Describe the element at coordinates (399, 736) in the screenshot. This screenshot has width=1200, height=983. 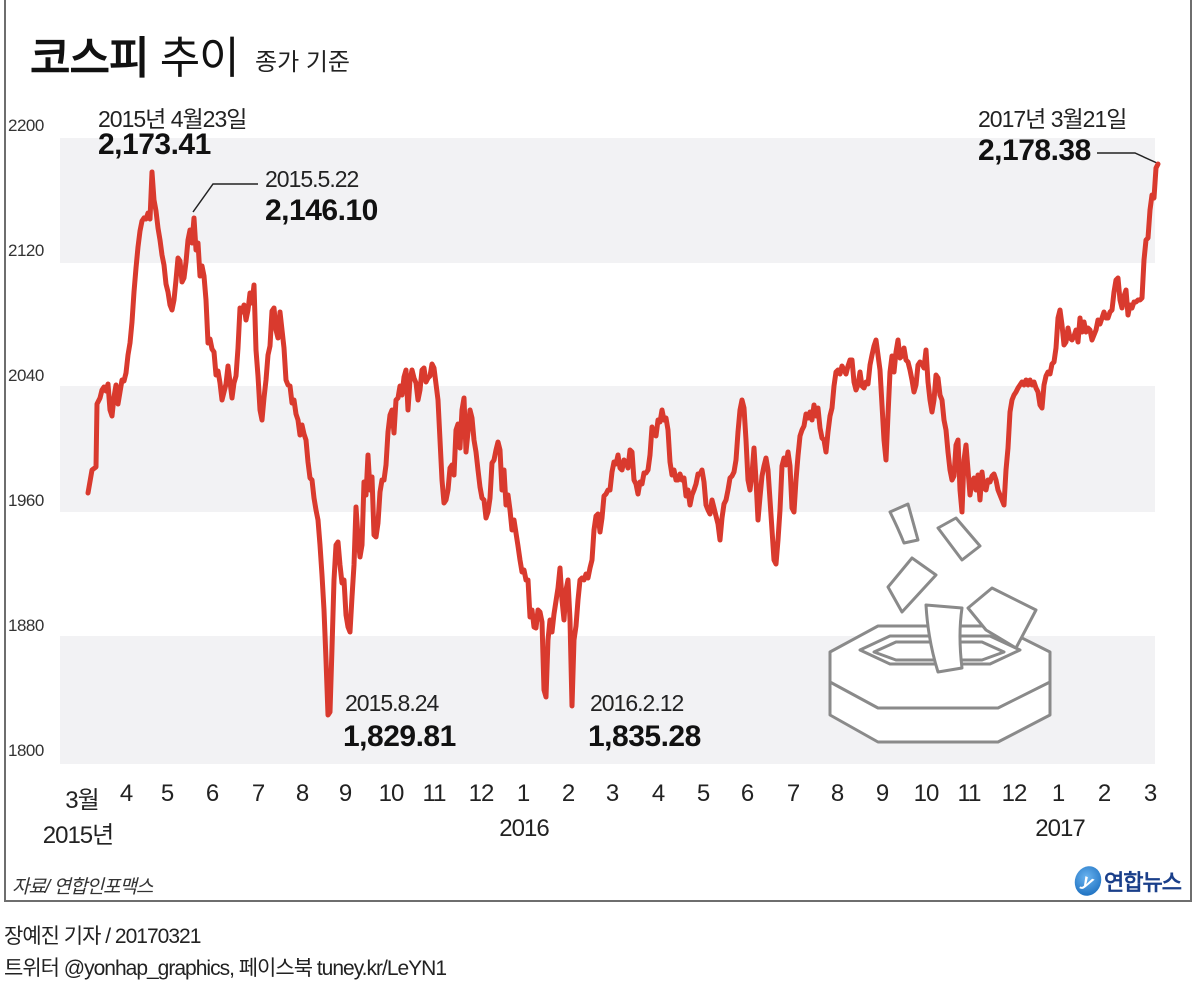
I see `annotation-low1-value: 1,829.81` at that location.